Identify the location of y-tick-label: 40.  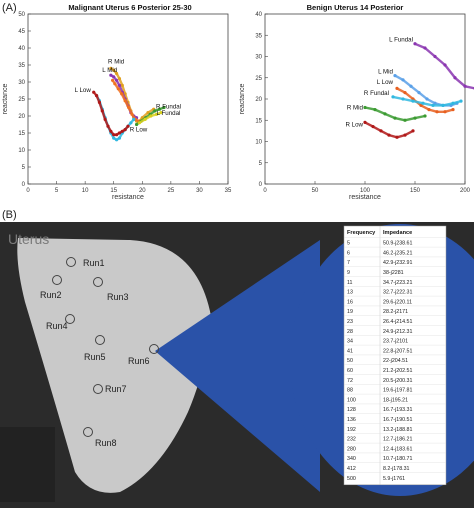
(21, 49).